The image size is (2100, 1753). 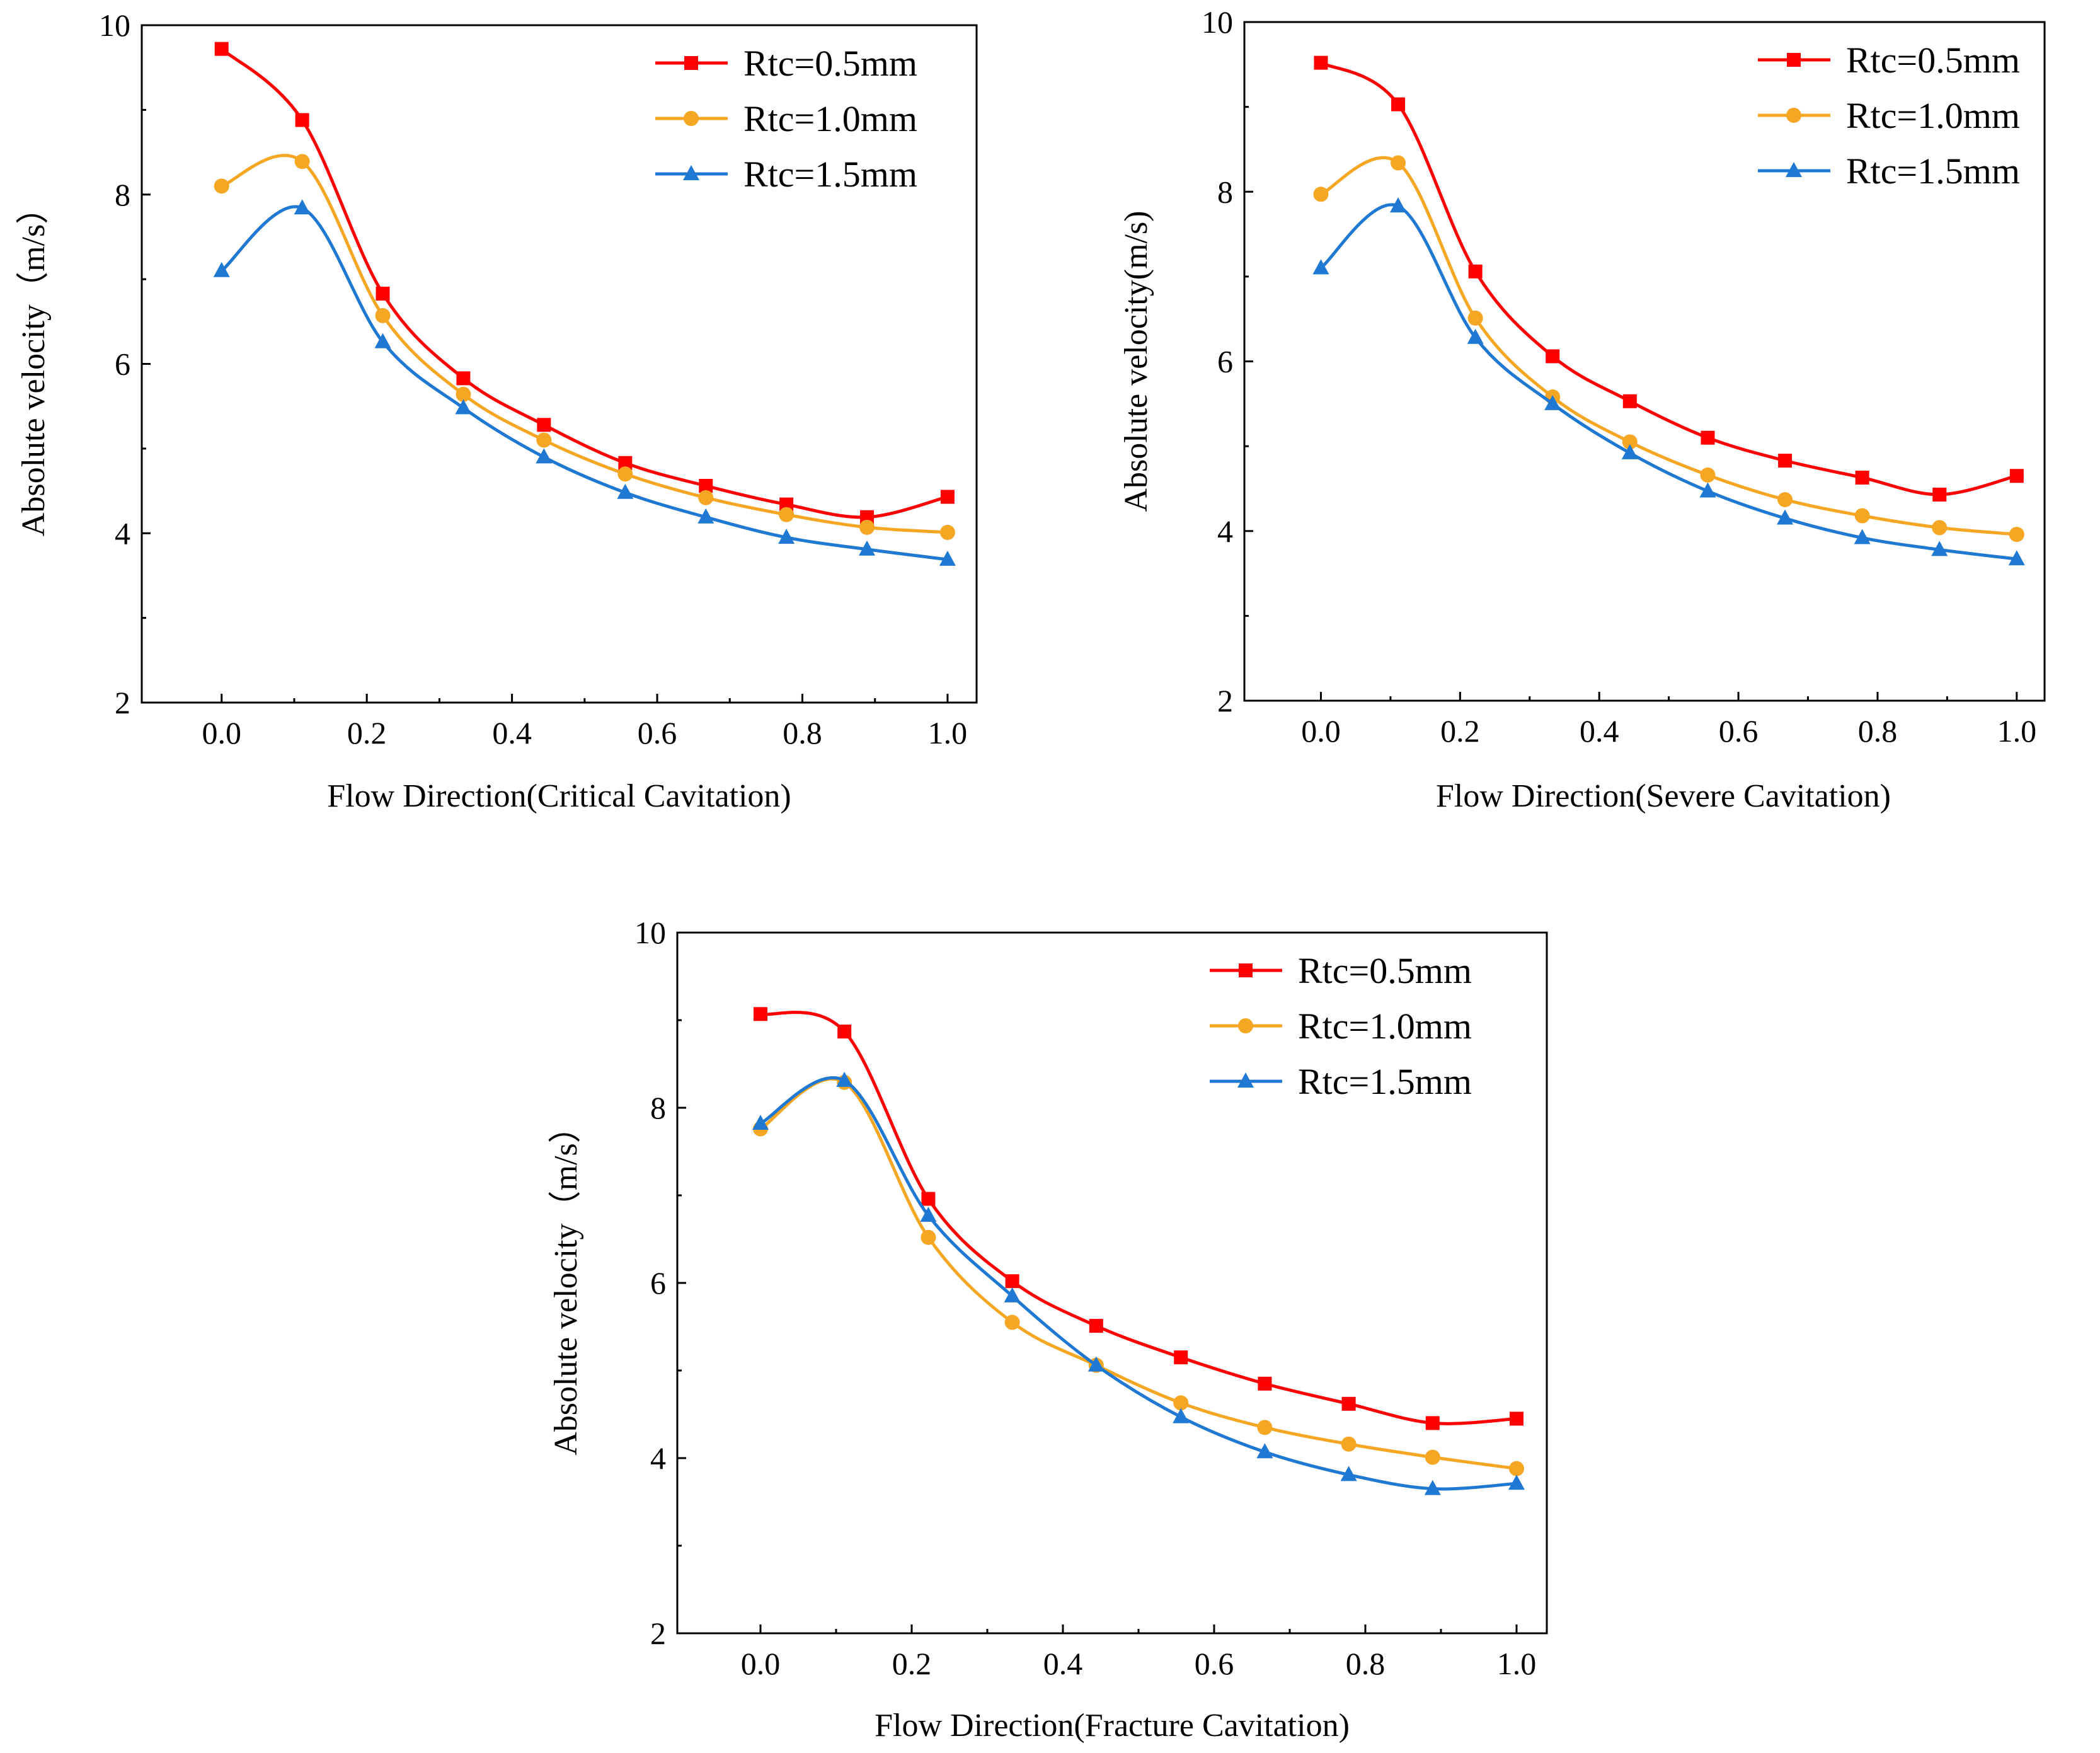 What do you see at coordinates (1225, 701) in the screenshot?
I see `y-tick-label: 2` at bounding box center [1225, 701].